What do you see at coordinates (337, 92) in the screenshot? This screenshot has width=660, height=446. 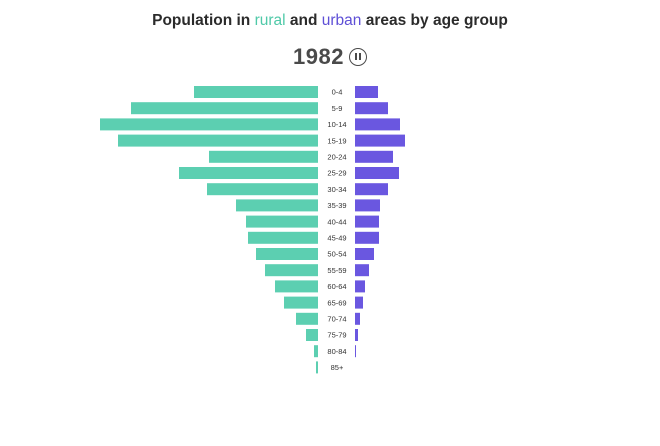 I see `age-tick-label: 0-4` at bounding box center [337, 92].